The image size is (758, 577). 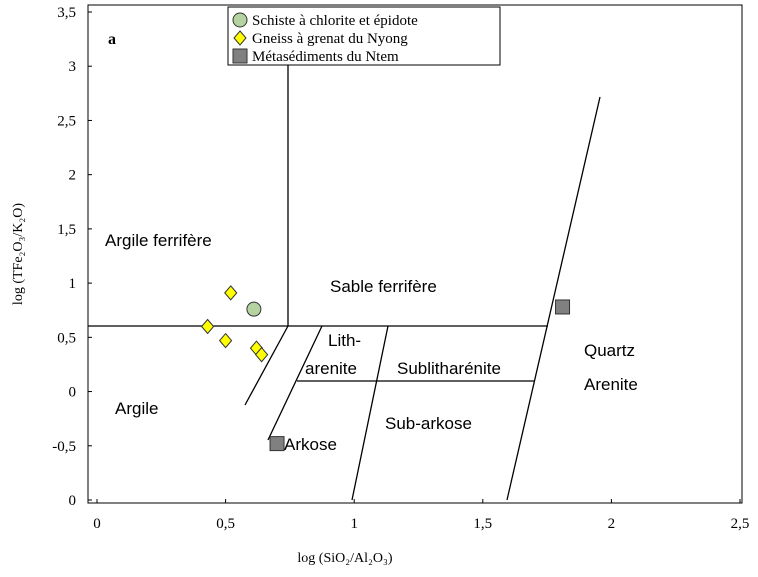 What do you see at coordinates (66, 13) in the screenshot?
I see `y-tick-label: 3,5` at bounding box center [66, 13].